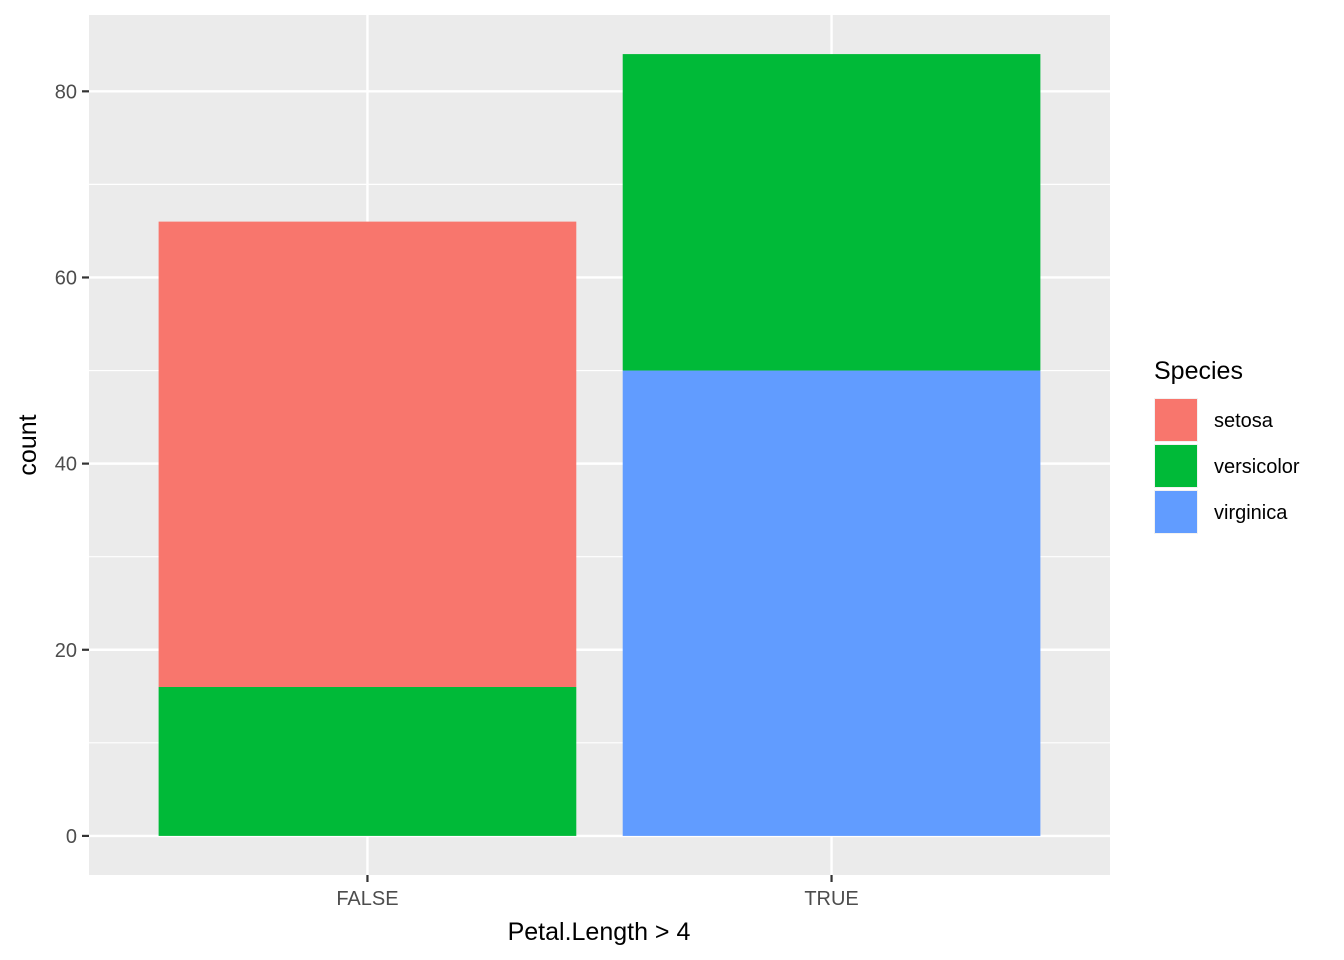  Describe the element at coordinates (1176, 420) in the screenshot. I see `legend-swatch-setosa` at that location.